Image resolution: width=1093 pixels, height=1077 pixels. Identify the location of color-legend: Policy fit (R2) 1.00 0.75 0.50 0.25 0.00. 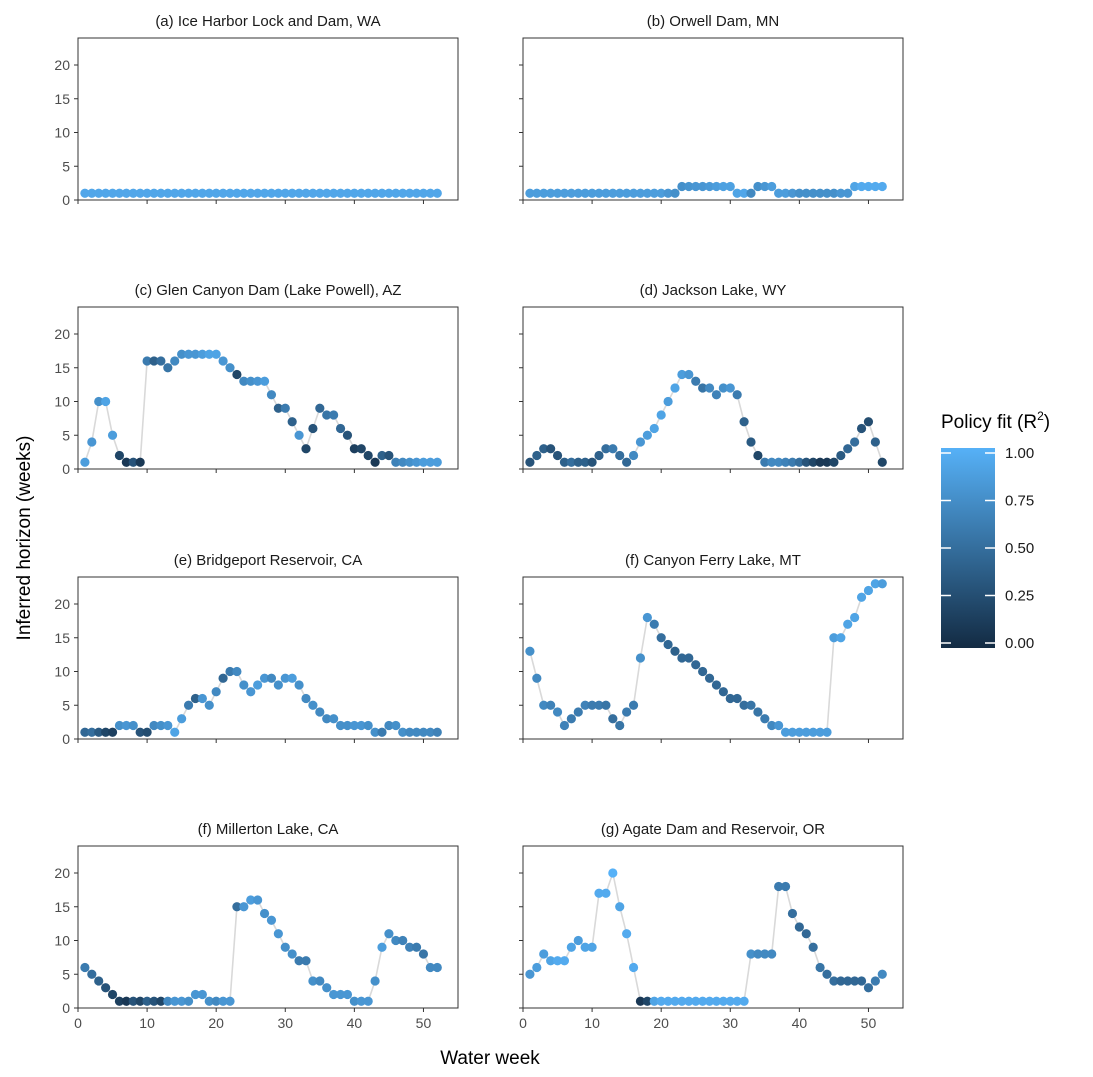
(995, 530).